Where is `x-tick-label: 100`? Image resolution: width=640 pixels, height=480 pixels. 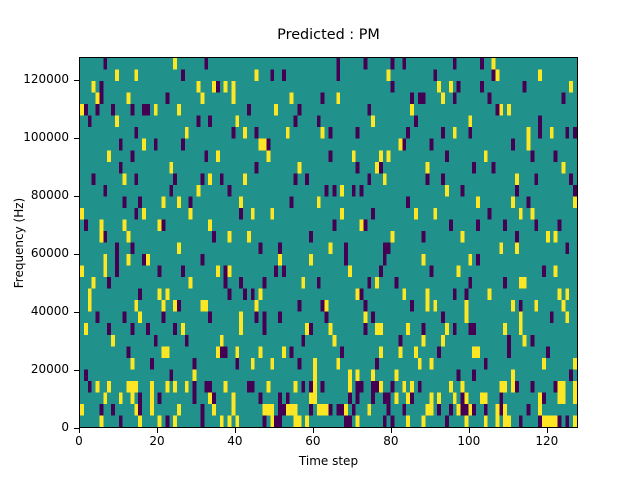
x-tick-label: 100 is located at coordinates (469, 441).